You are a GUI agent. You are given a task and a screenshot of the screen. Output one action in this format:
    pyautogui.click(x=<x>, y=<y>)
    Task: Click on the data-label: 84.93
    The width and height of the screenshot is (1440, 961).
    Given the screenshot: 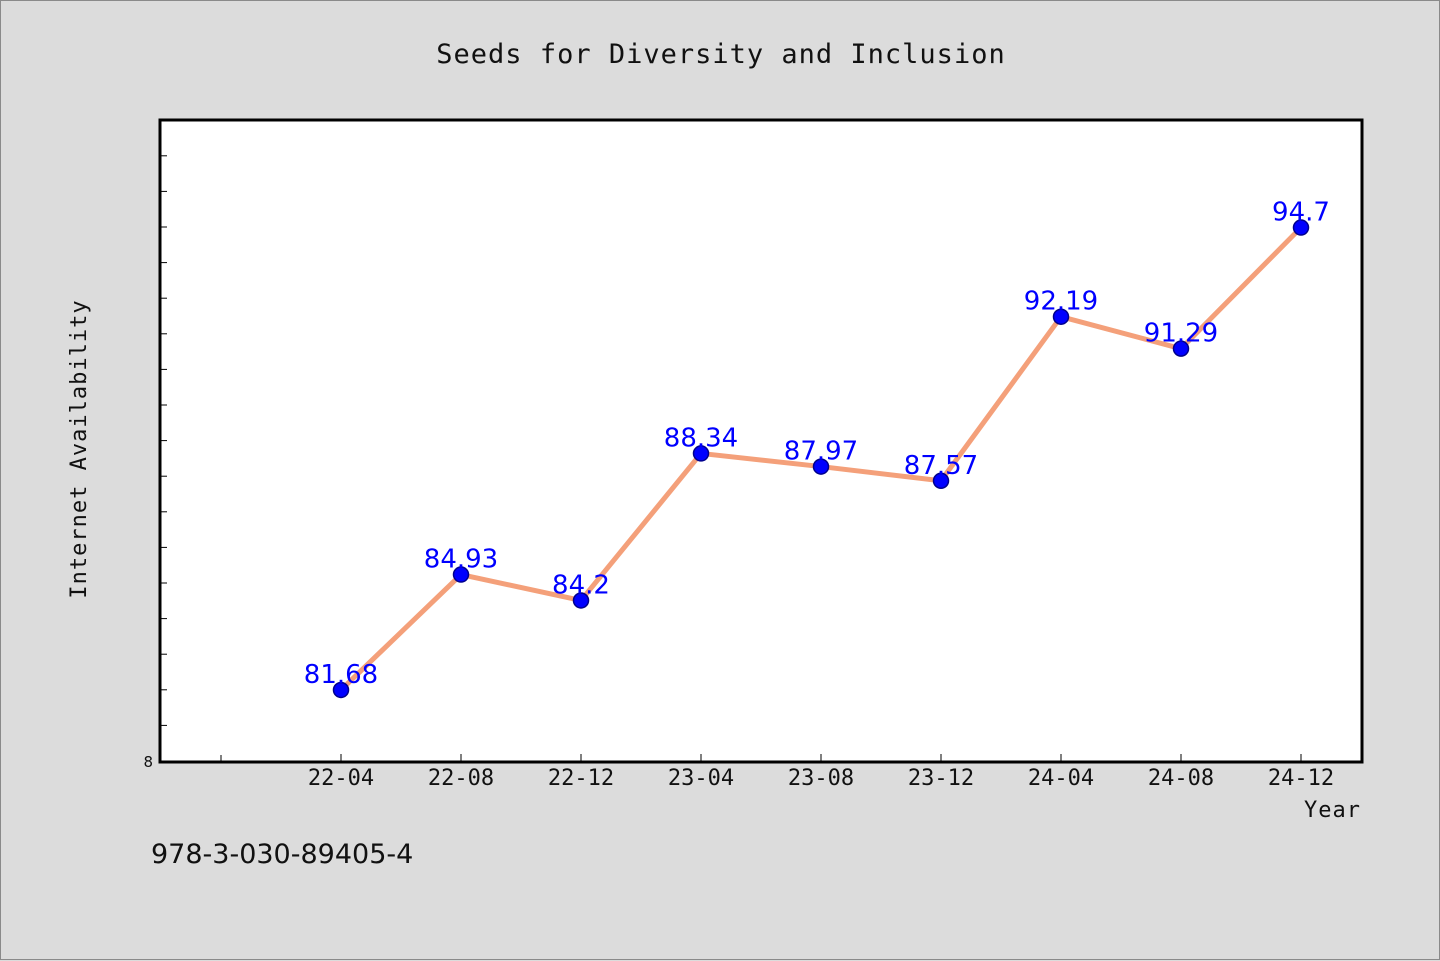 What is the action you would take?
    pyautogui.click(x=461, y=560)
    